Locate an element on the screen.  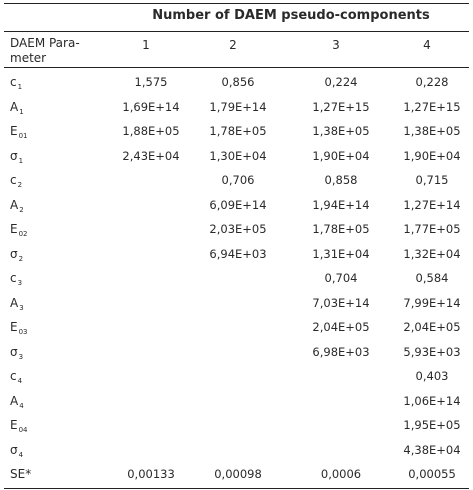
parameter-label: c3 is located at coordinates (16, 279).